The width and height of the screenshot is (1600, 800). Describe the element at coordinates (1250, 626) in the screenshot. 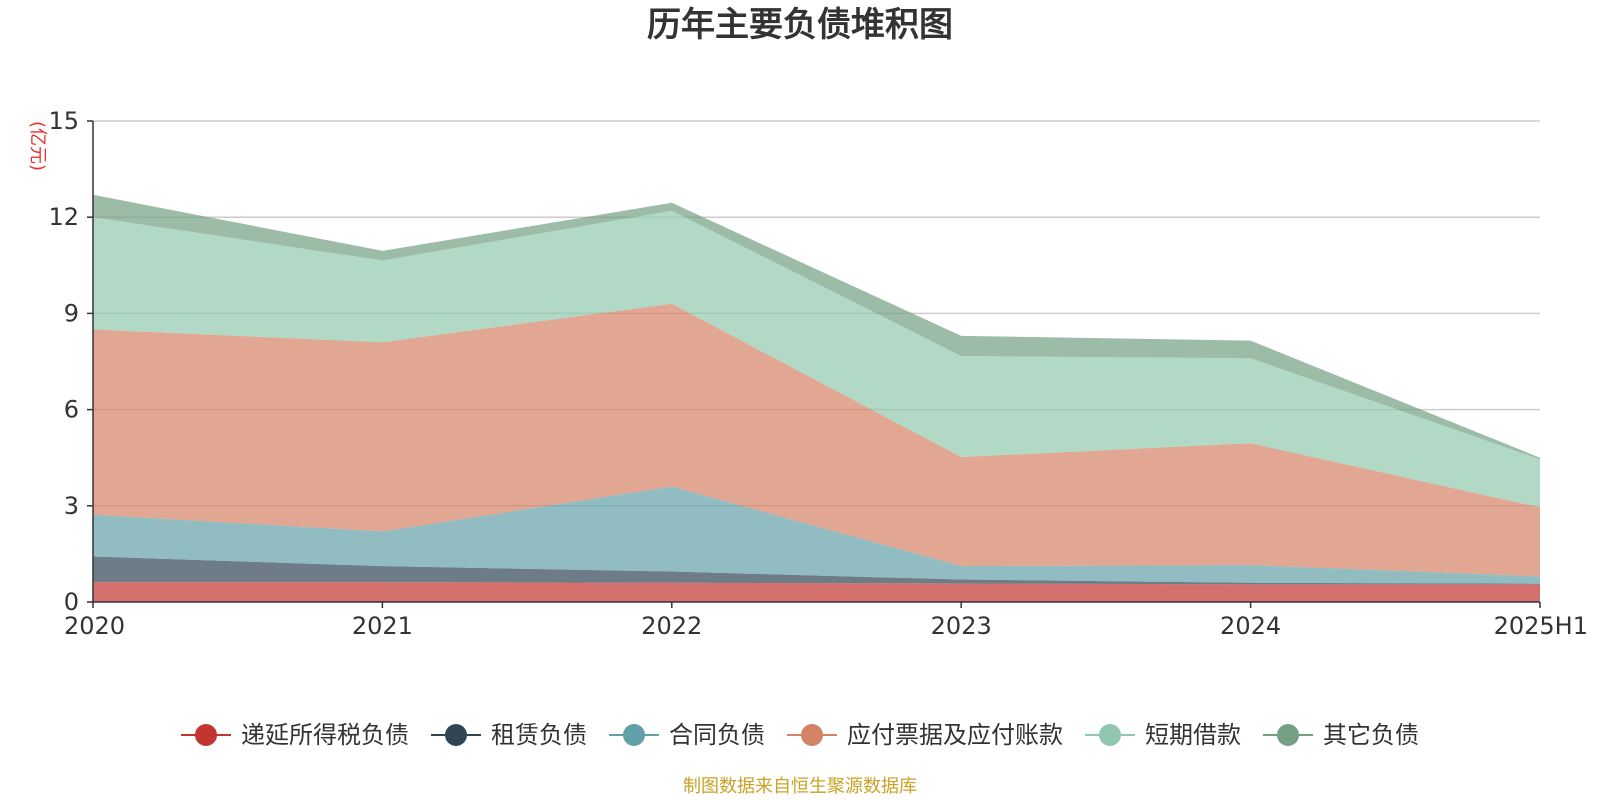

I see `x-tick-label-4: 2024` at that location.